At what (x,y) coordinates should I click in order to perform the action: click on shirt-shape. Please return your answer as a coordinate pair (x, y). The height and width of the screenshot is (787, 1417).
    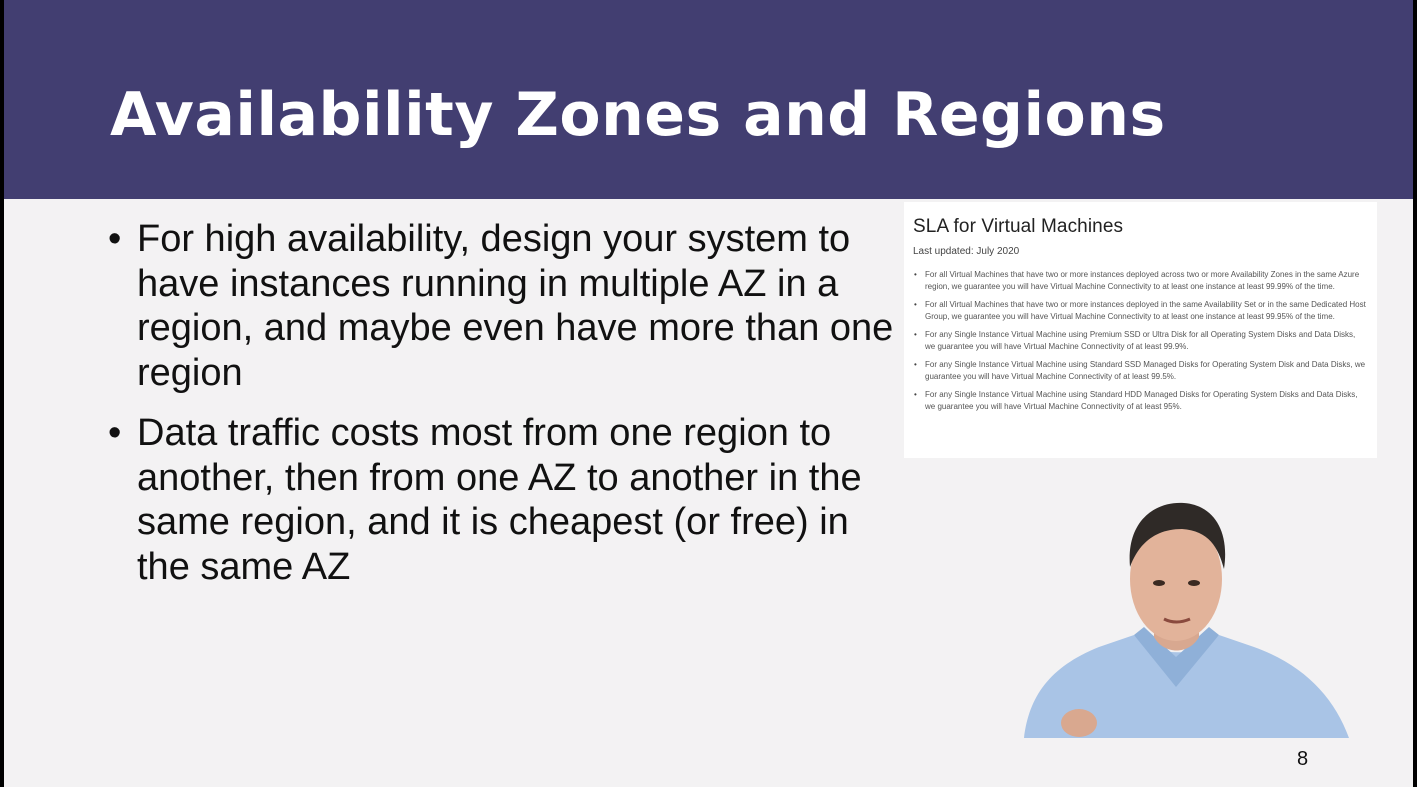
    Looking at the image, I should click on (1186, 686).